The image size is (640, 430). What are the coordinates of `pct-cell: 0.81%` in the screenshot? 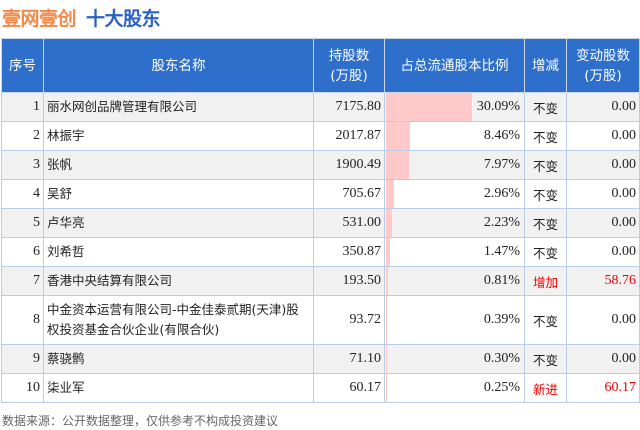 It's located at (454, 281).